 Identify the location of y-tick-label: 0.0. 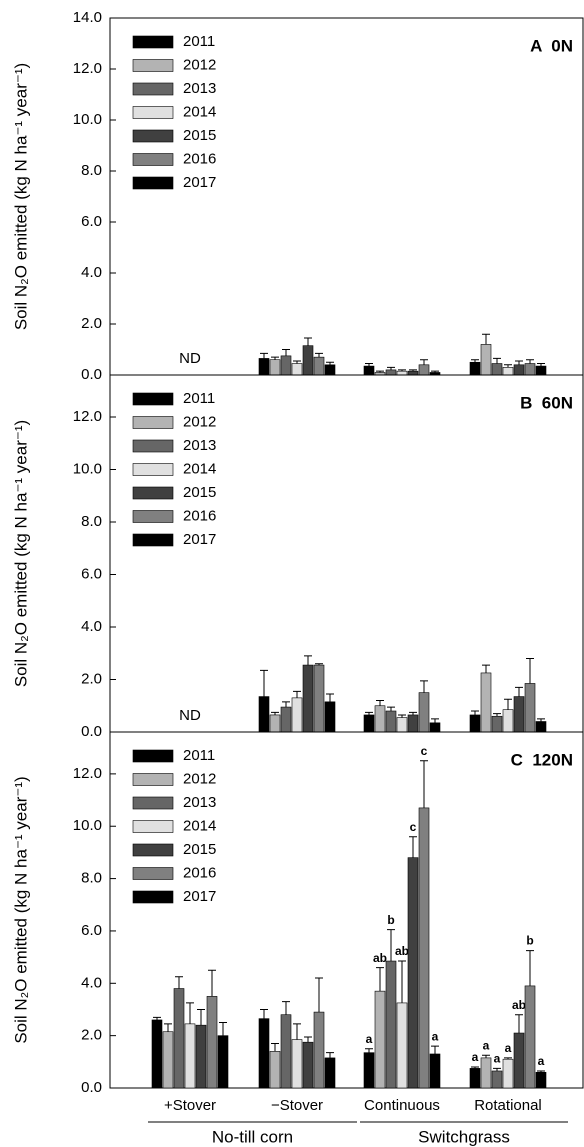
(91, 1087).